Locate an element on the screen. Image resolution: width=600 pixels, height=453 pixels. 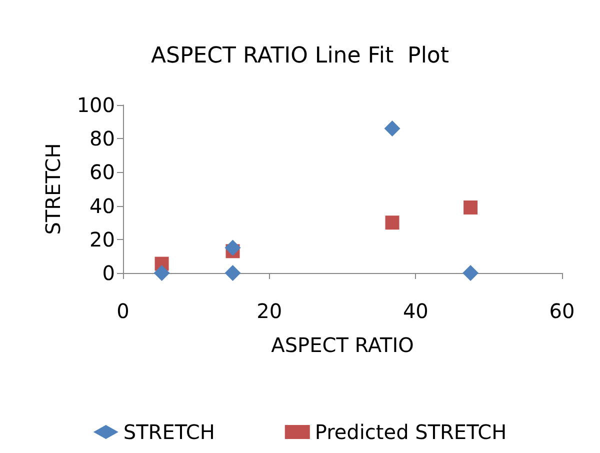
x-tick-label: 40 is located at coordinates (415, 311).